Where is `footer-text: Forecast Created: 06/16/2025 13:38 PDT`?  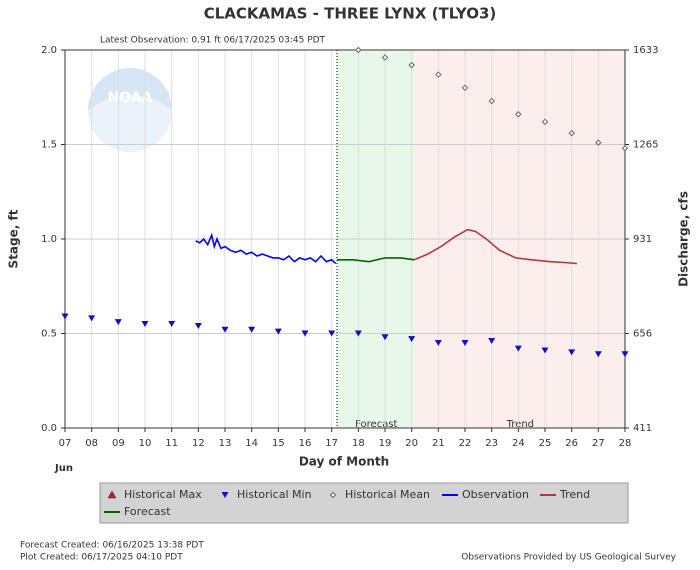
footer-text: Forecast Created: 06/16/2025 13:38 PDT is located at coordinates (112, 546).